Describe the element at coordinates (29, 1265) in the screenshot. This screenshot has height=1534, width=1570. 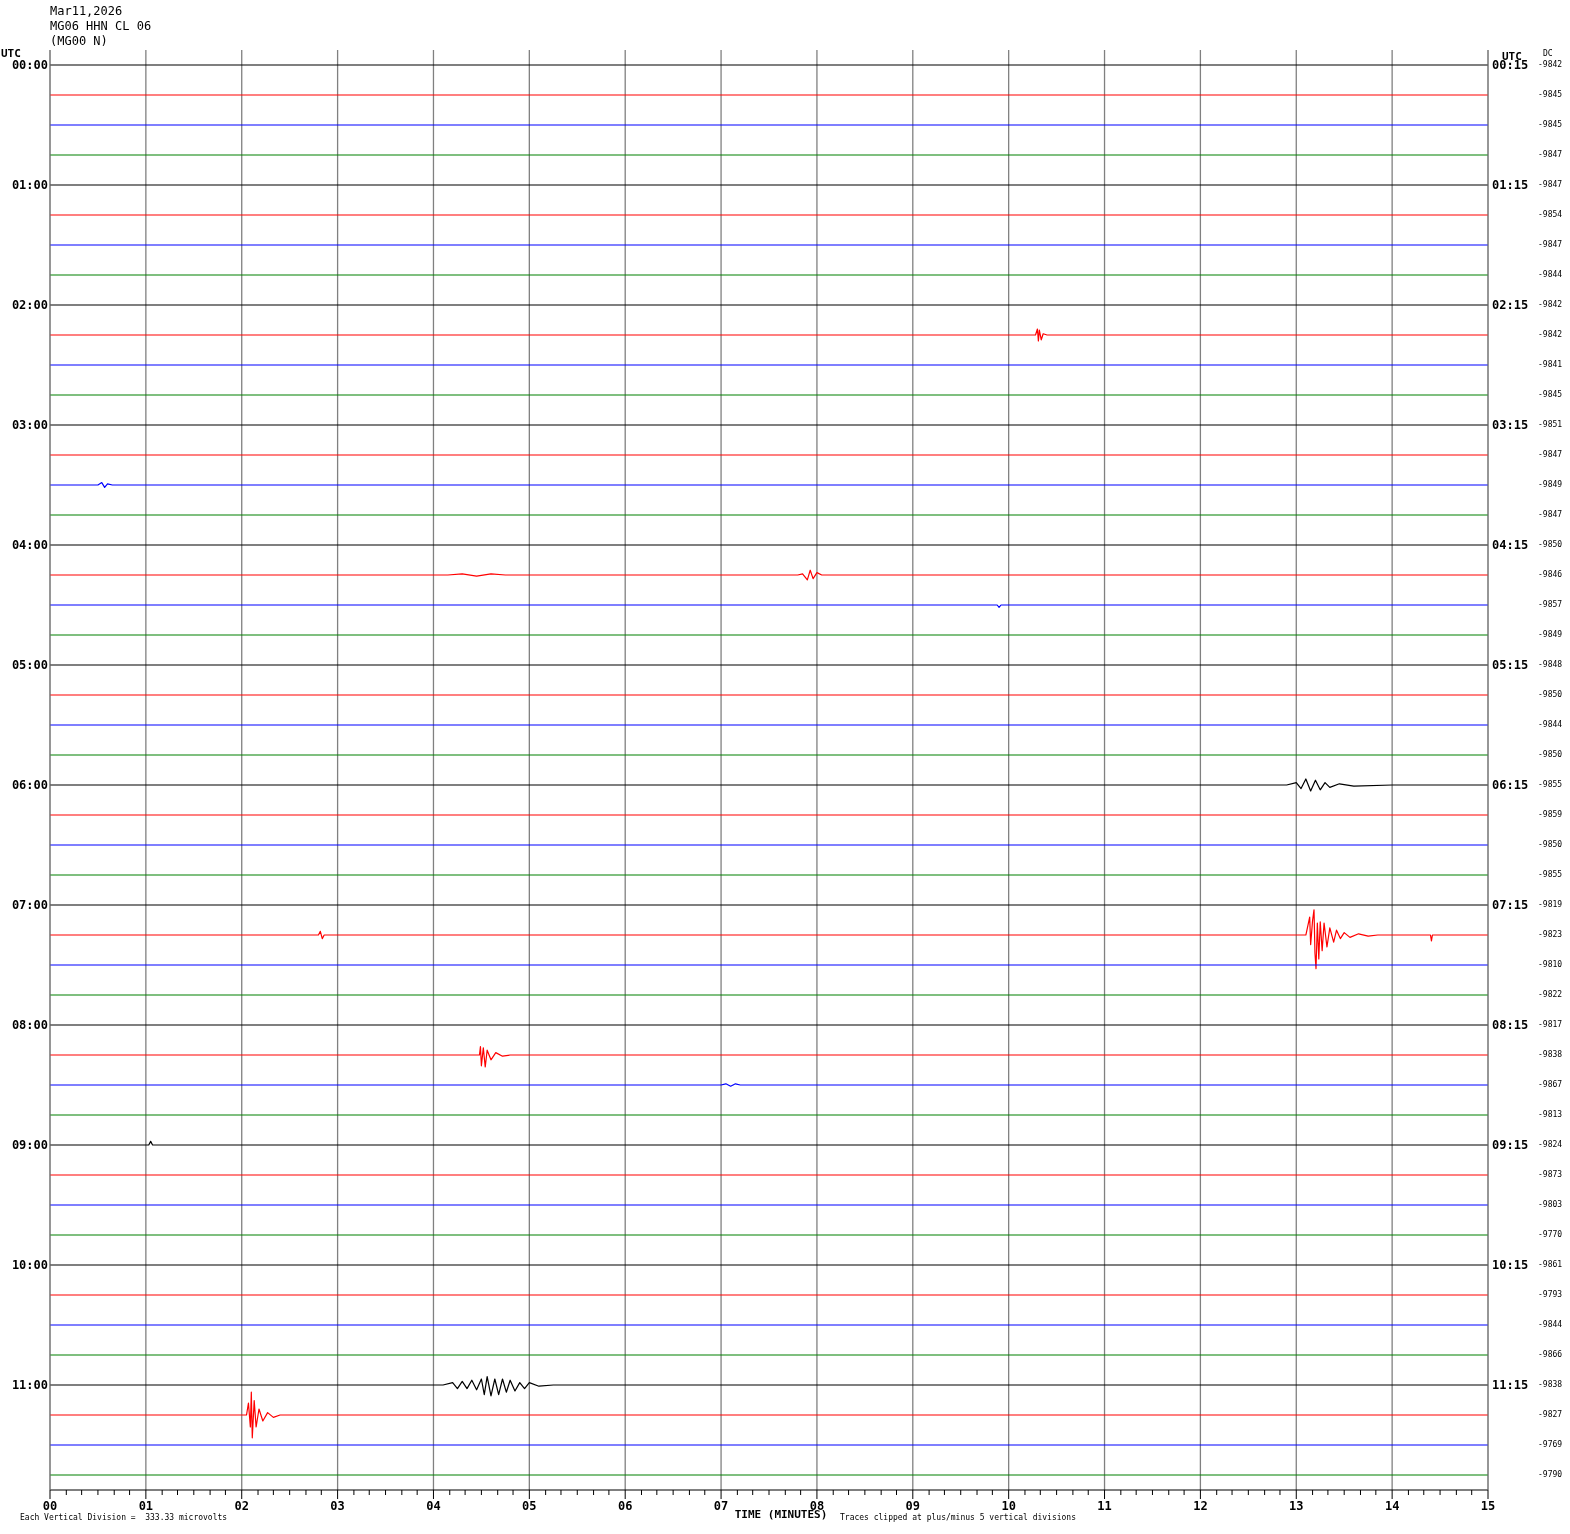
I see `y-tick-label: 10:00` at that location.